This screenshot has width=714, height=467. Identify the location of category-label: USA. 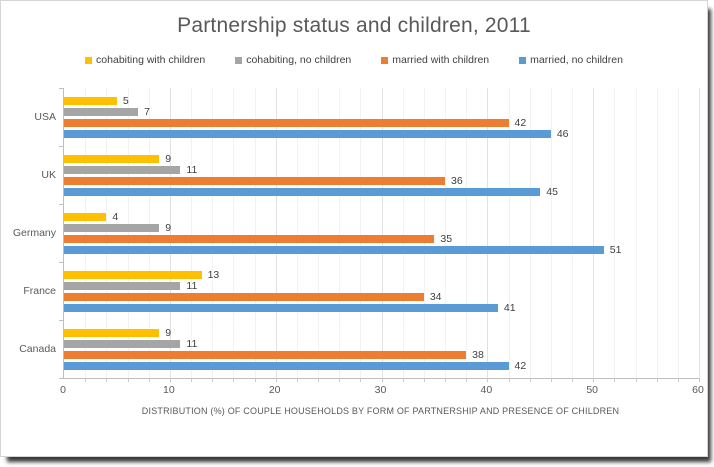
(45, 117).